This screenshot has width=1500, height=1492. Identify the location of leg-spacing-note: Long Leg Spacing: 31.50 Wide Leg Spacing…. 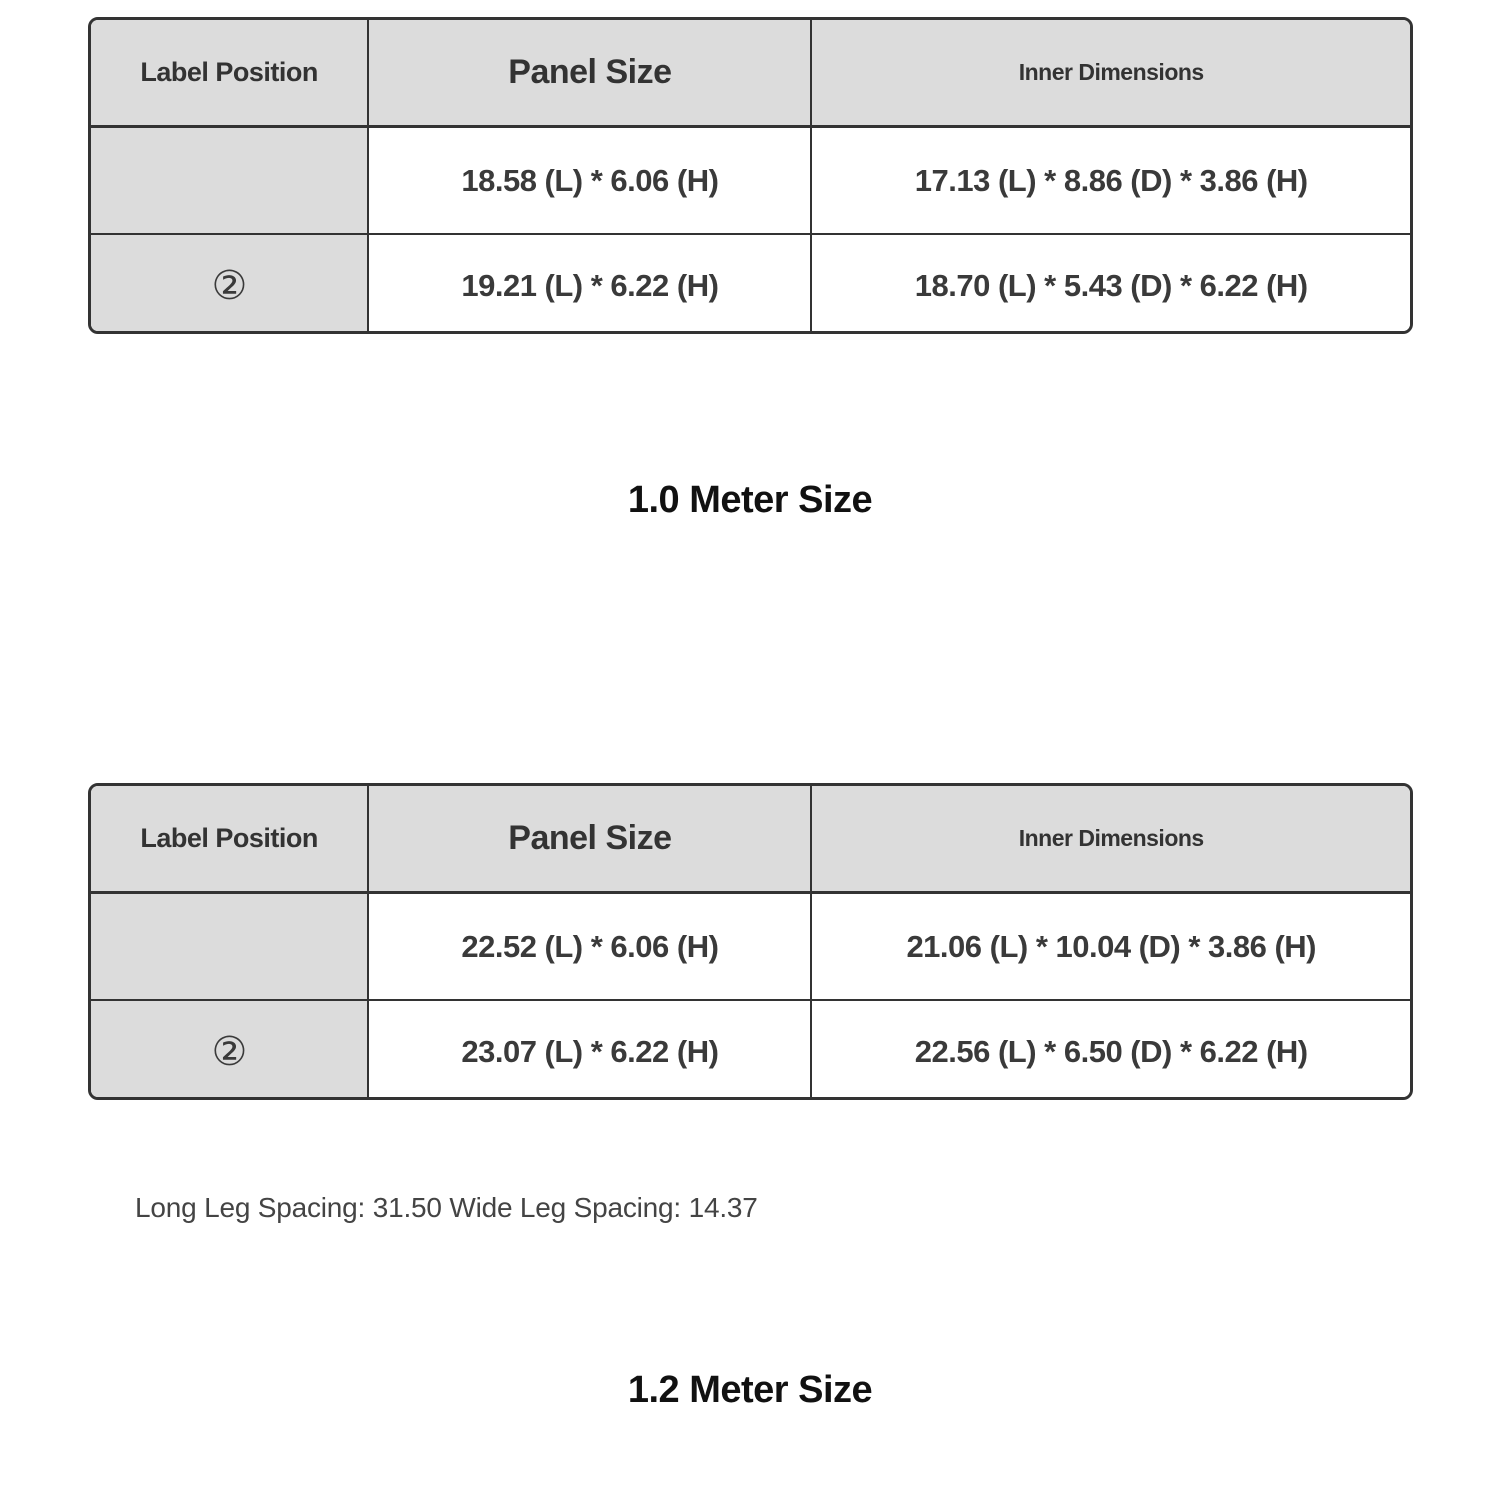
(446, 1207).